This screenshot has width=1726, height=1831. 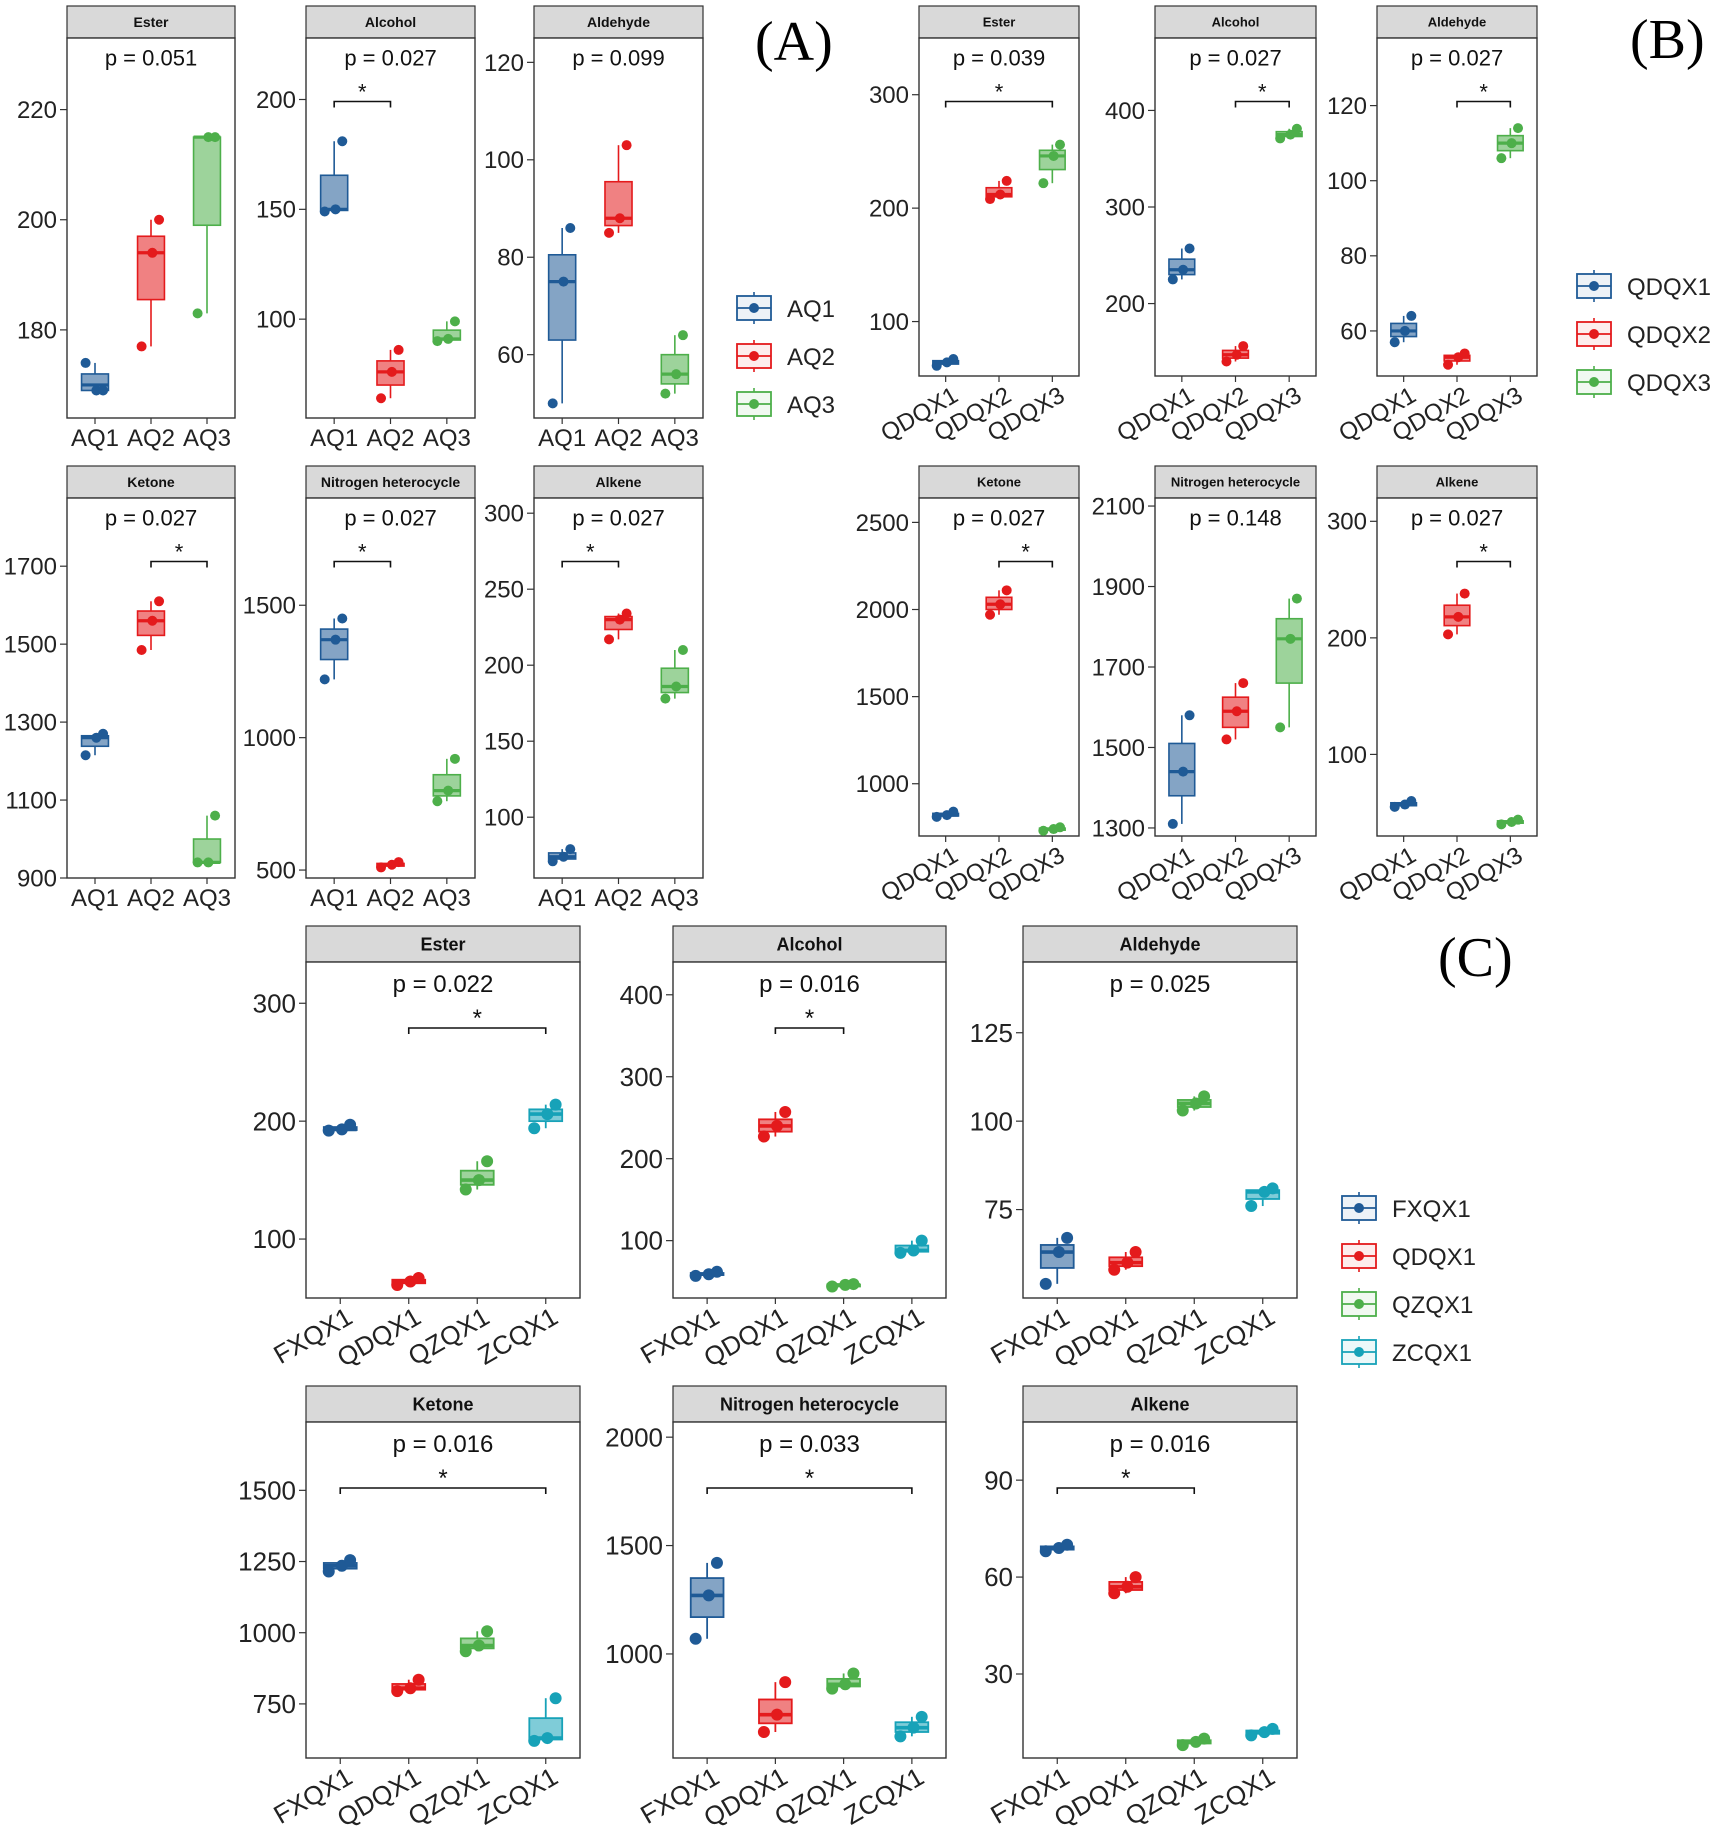 I want to click on chart-b-ester-title: Ester, so click(x=999, y=22).